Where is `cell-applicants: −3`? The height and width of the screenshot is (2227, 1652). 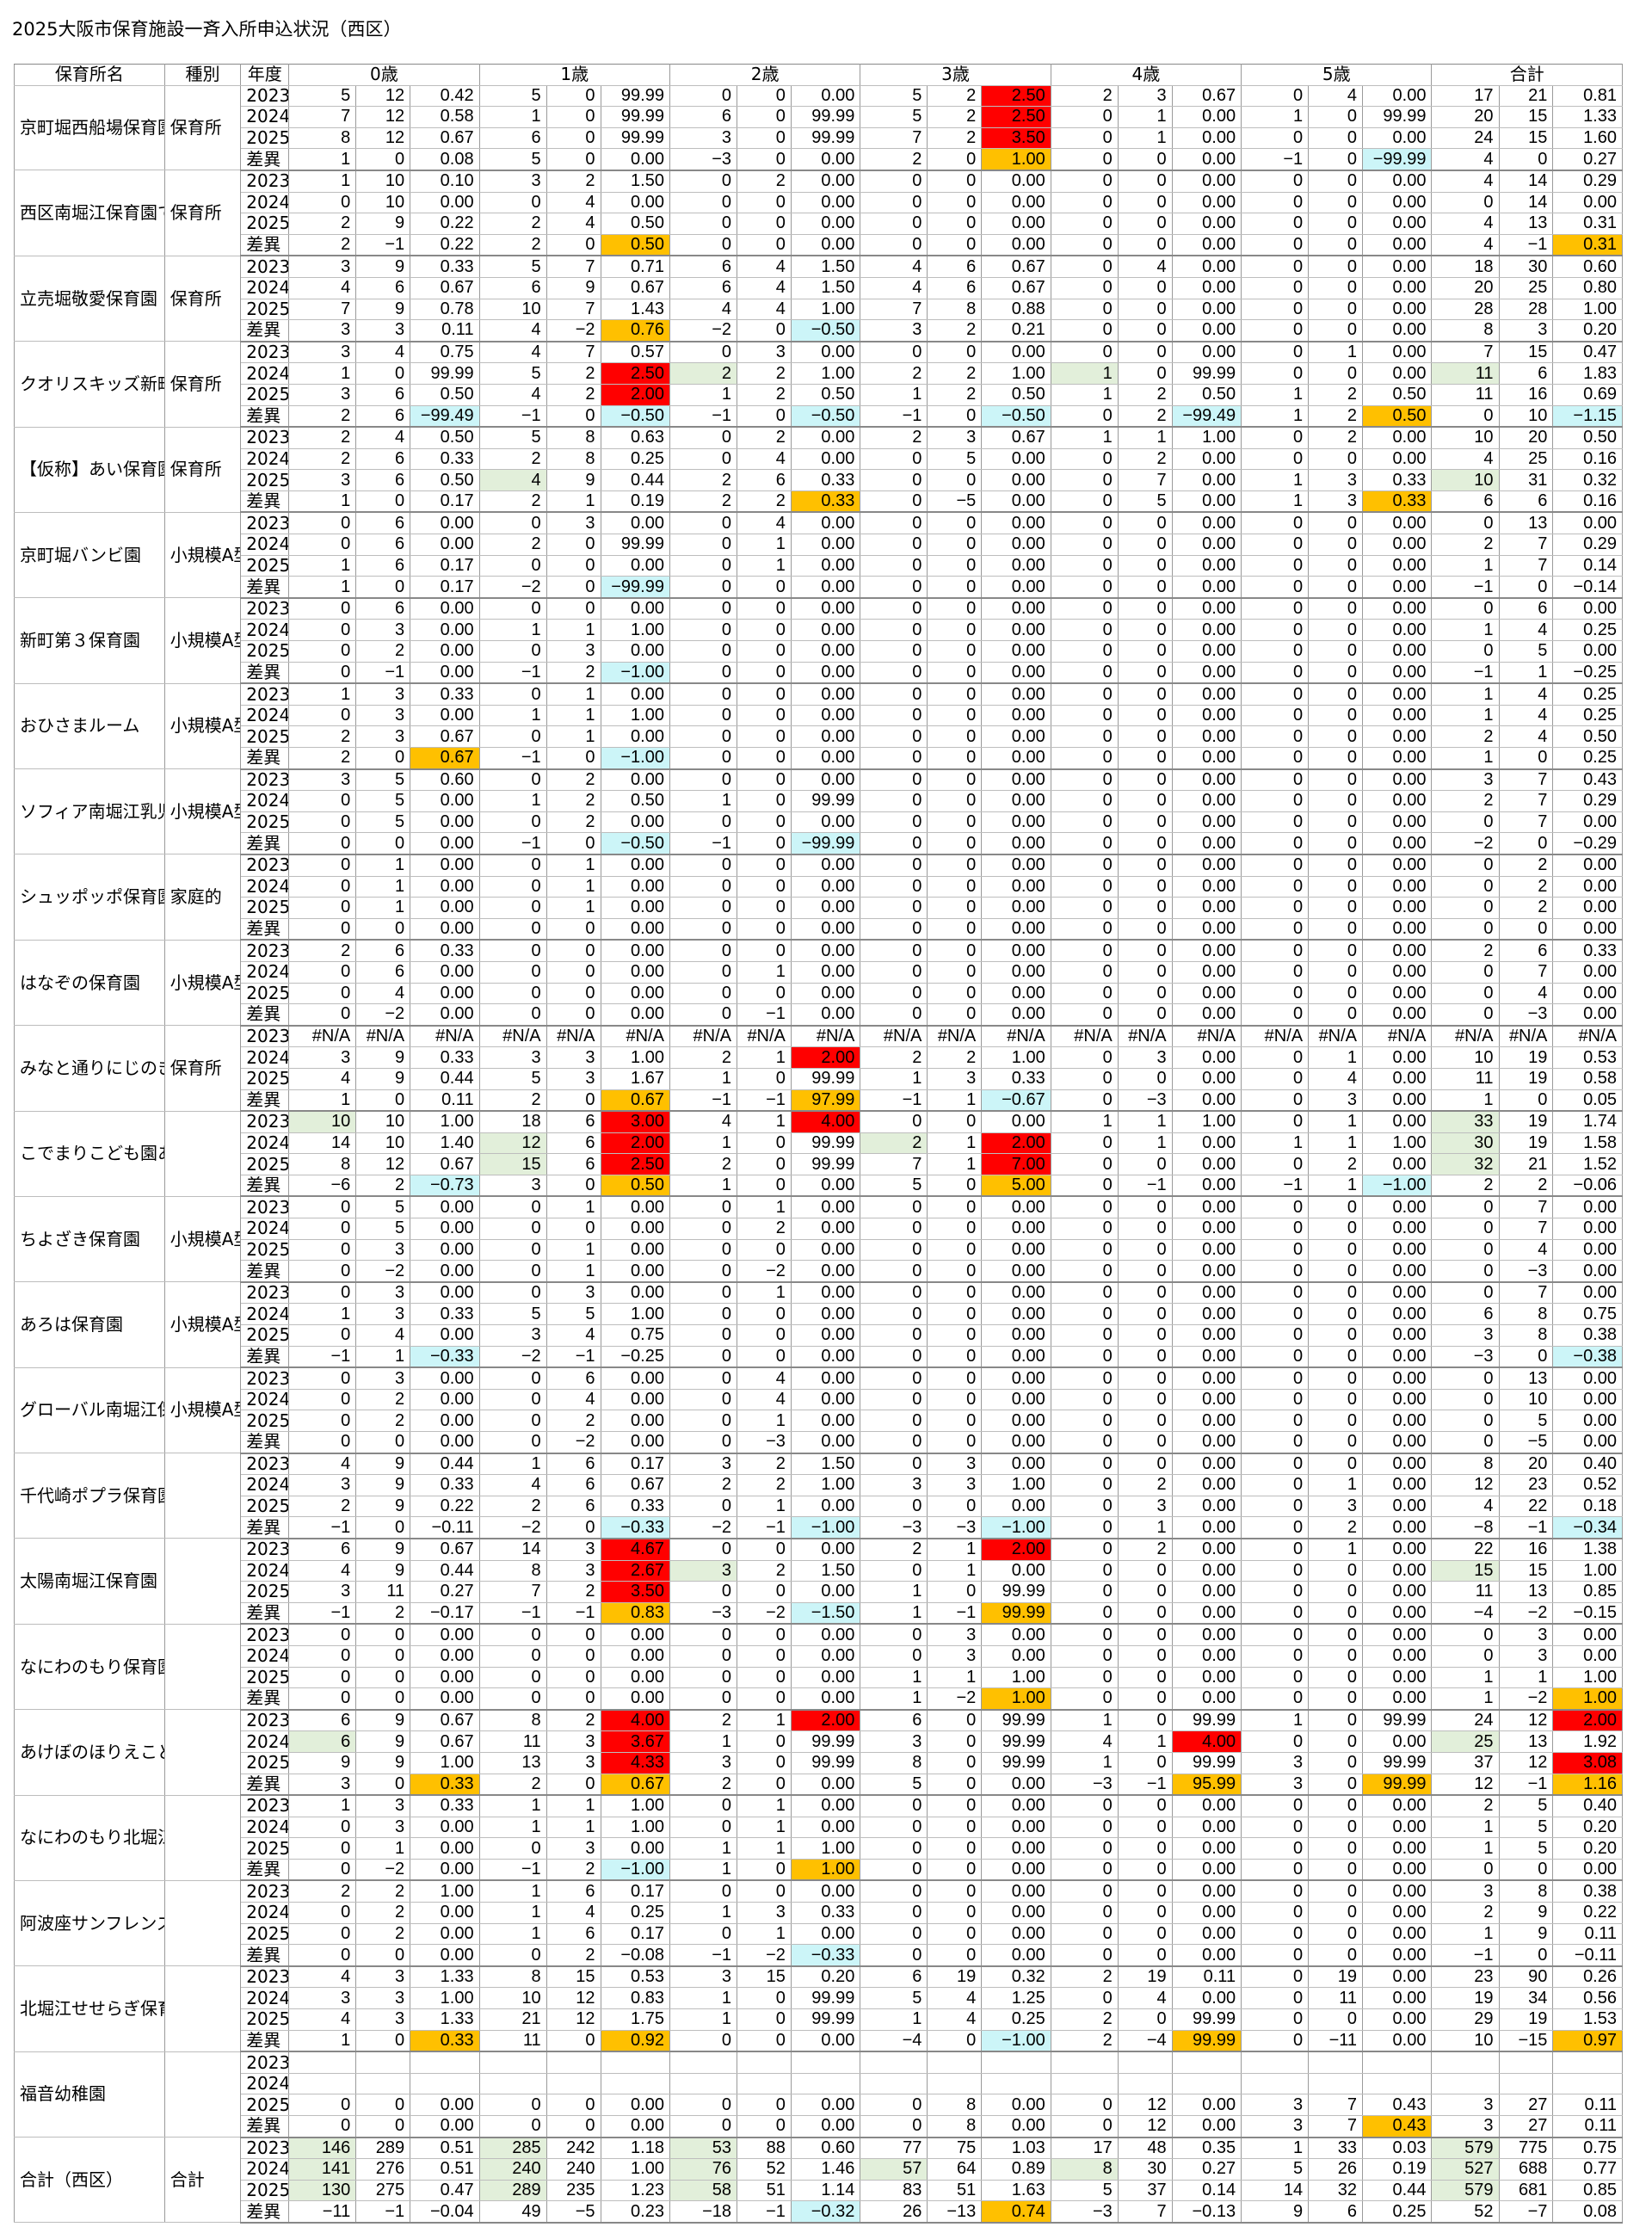 cell-applicants: −3 is located at coordinates (1084, 2212).